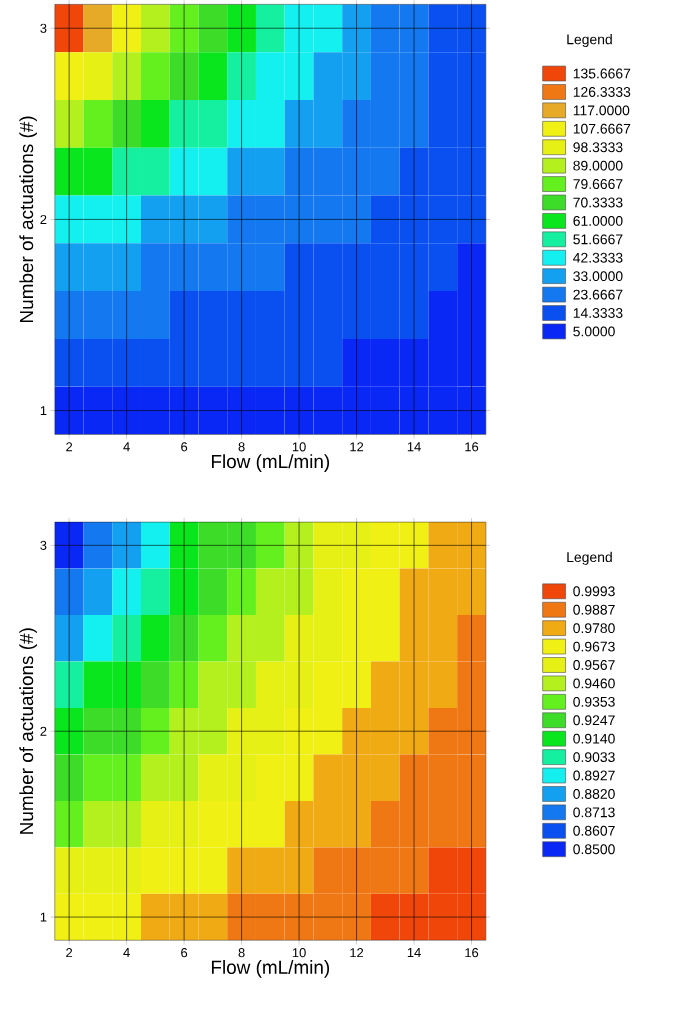 The height and width of the screenshot is (1010, 691). I want to click on color-bar-label: 79.6667, so click(598, 184).